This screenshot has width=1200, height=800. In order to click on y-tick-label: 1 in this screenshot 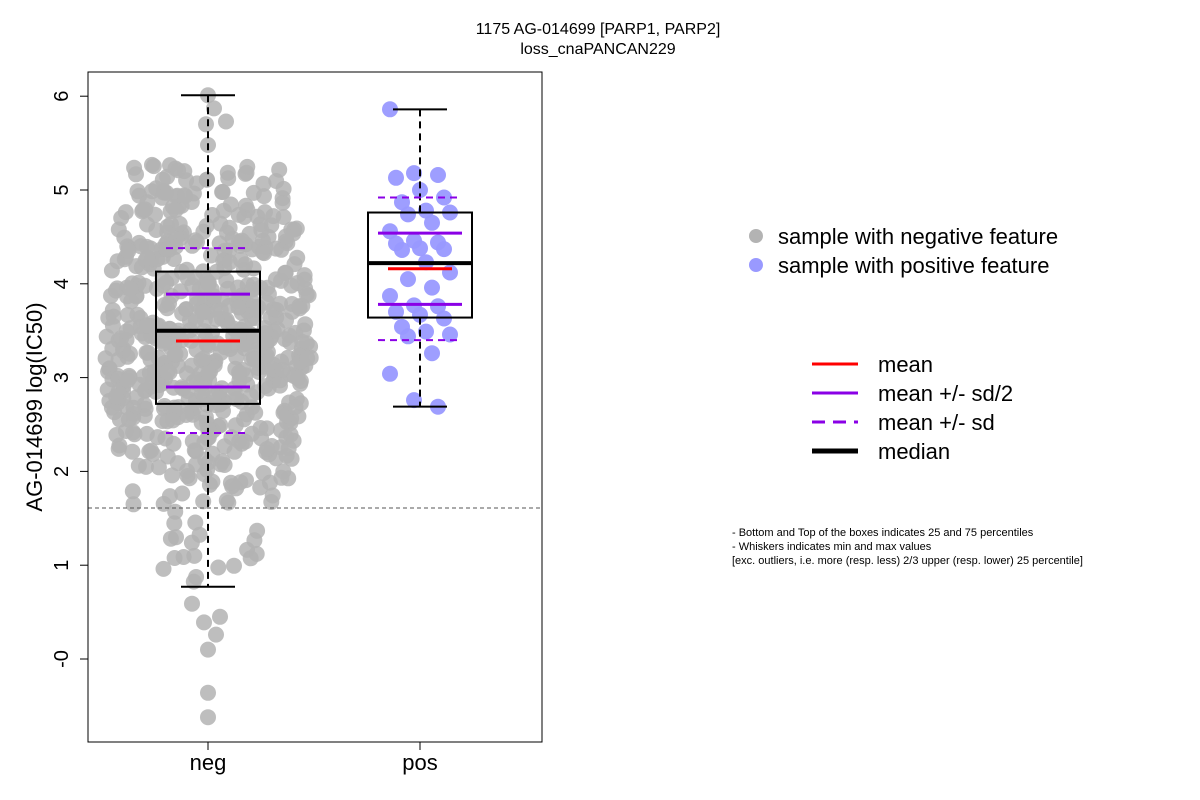, I will do `click(62, 565)`.